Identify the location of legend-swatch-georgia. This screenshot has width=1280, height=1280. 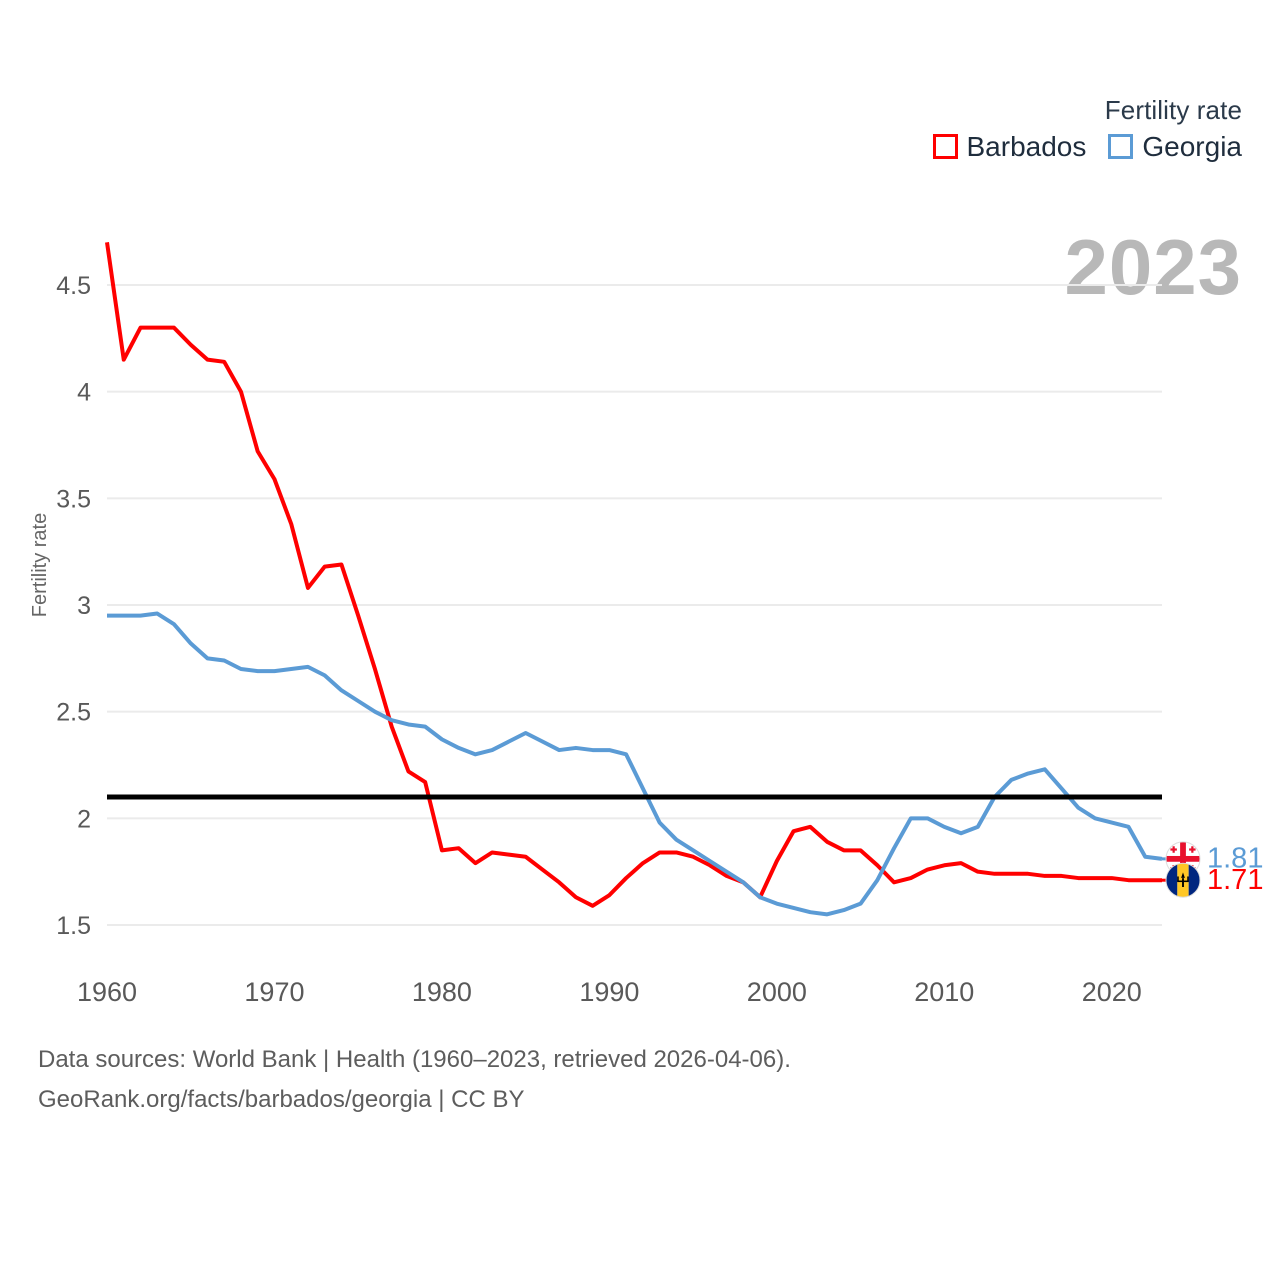
(1121, 147).